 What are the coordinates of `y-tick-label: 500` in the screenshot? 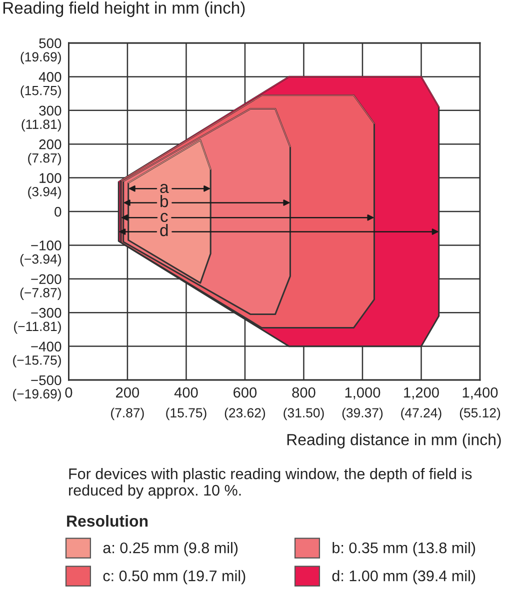 It's located at (50, 43).